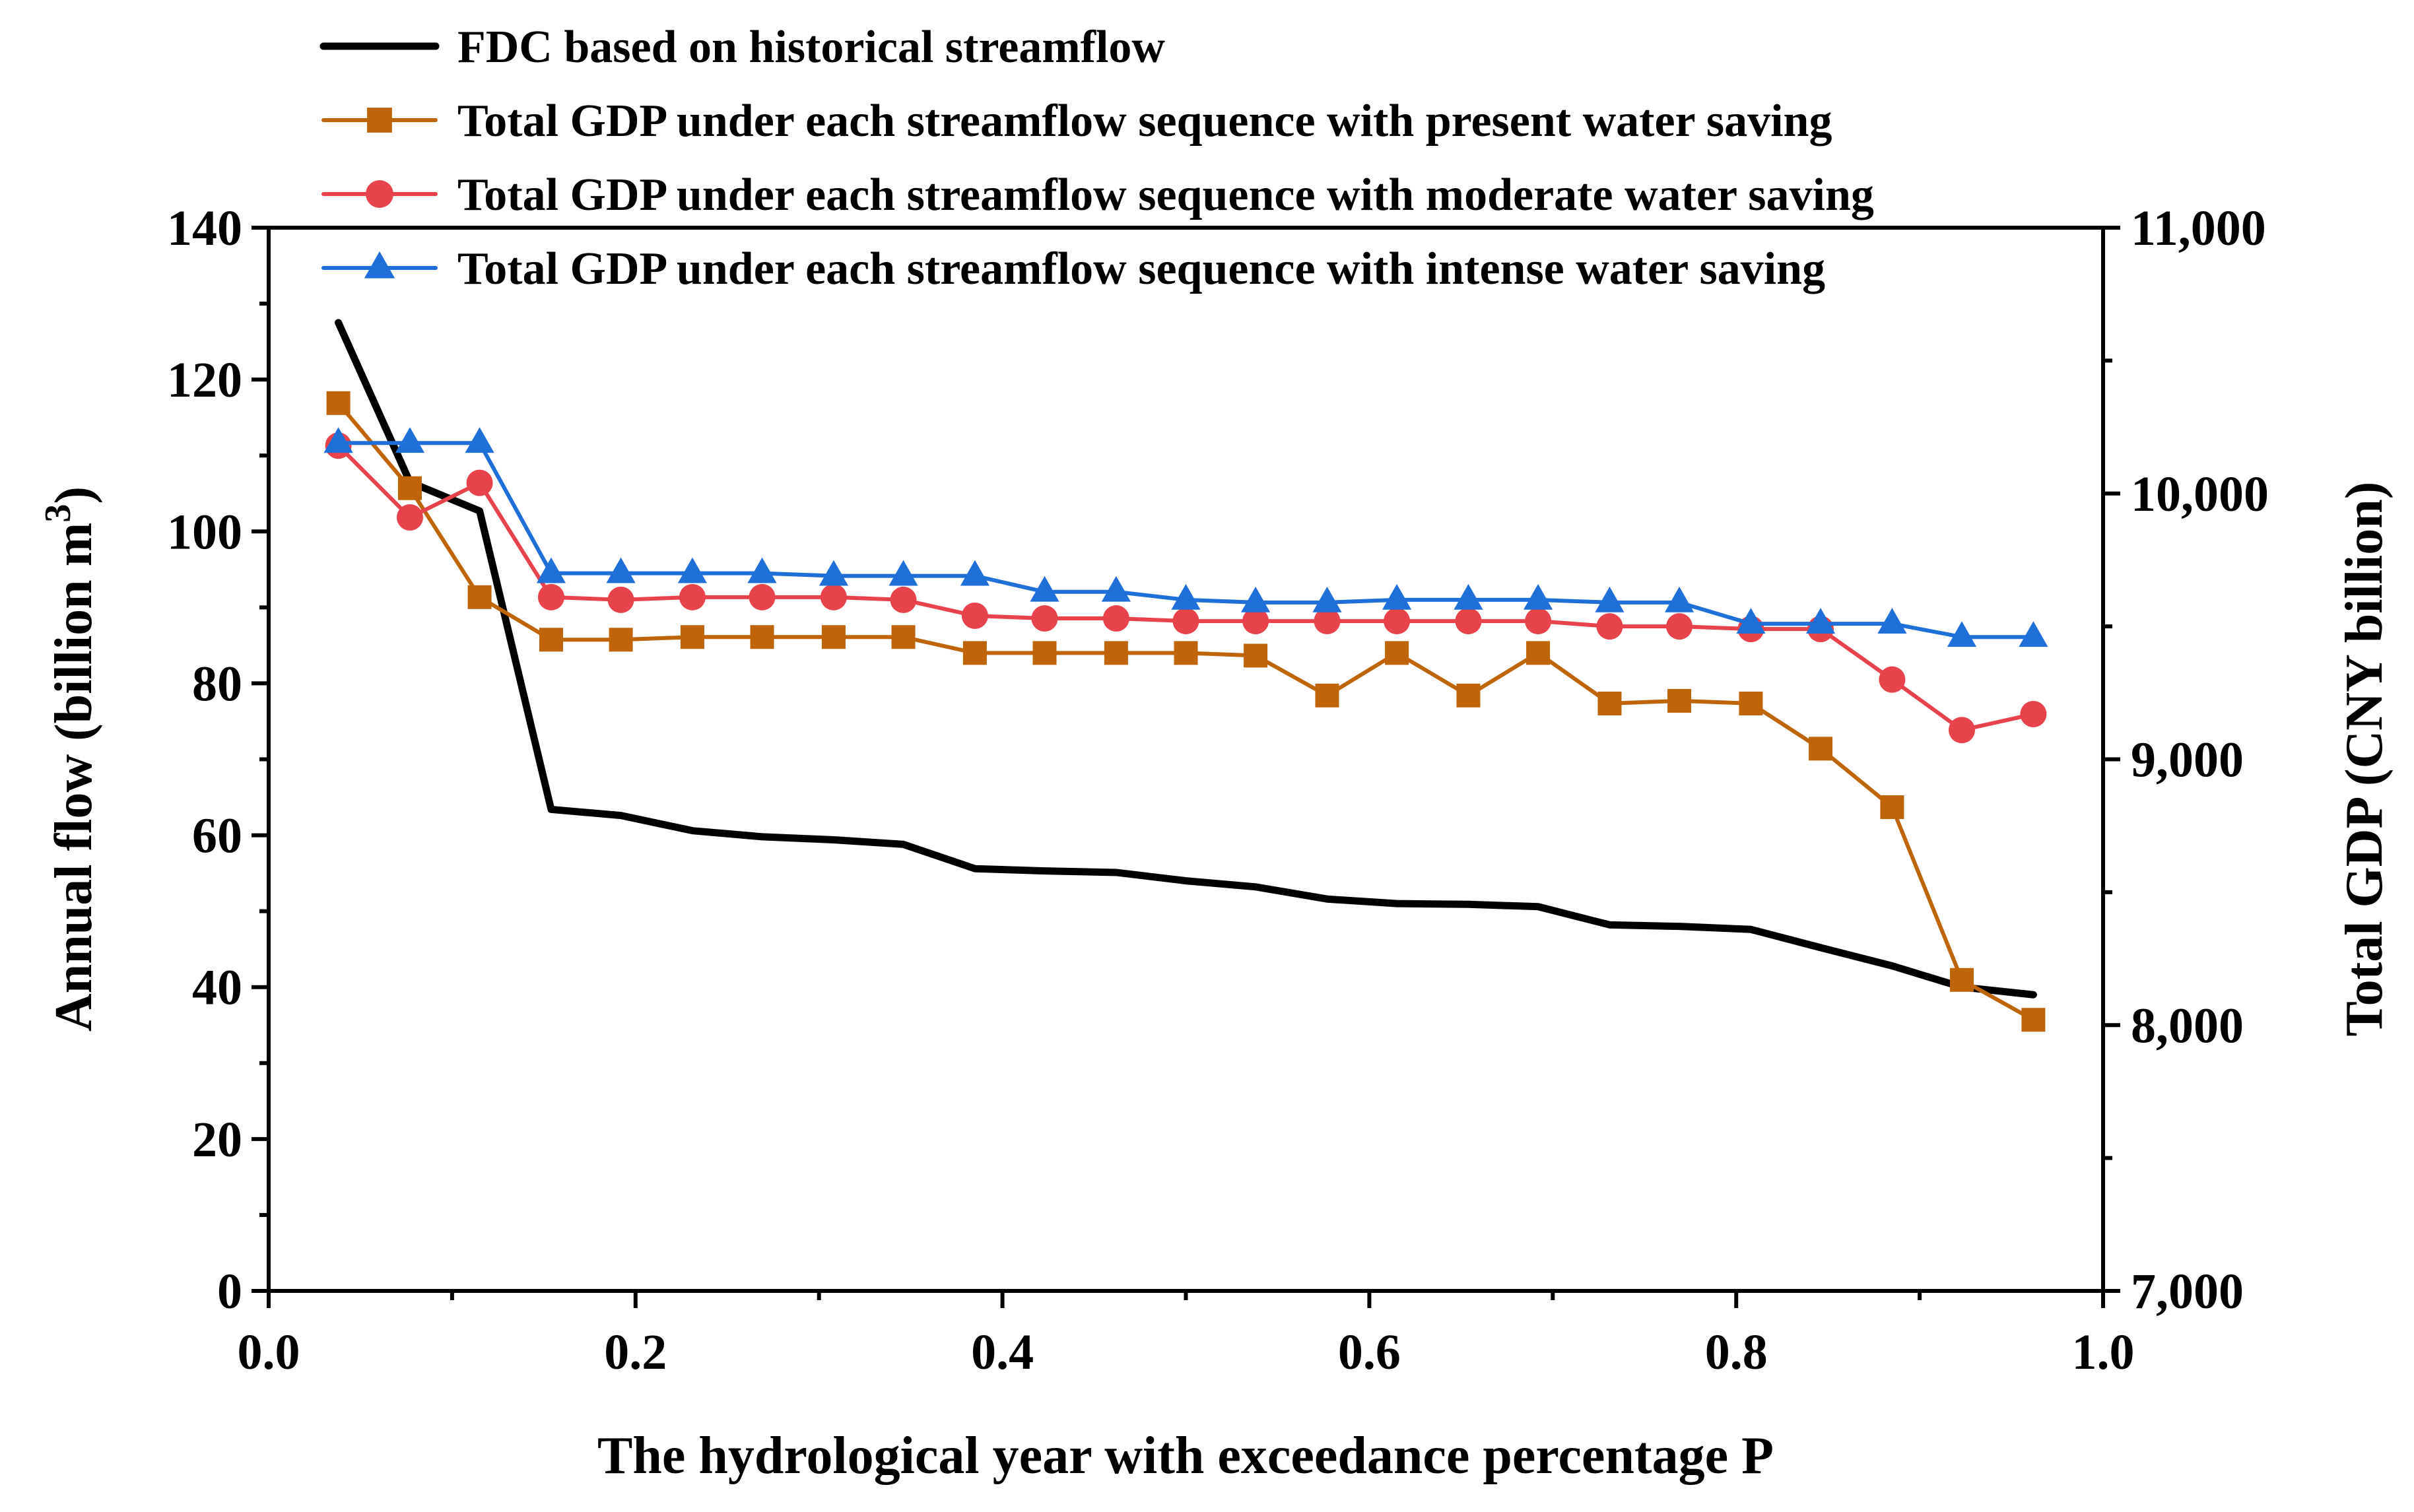 This screenshot has width=2414, height=1512. Describe the element at coordinates (635, 1352) in the screenshot. I see `x-tick-label: 0.2` at that location.